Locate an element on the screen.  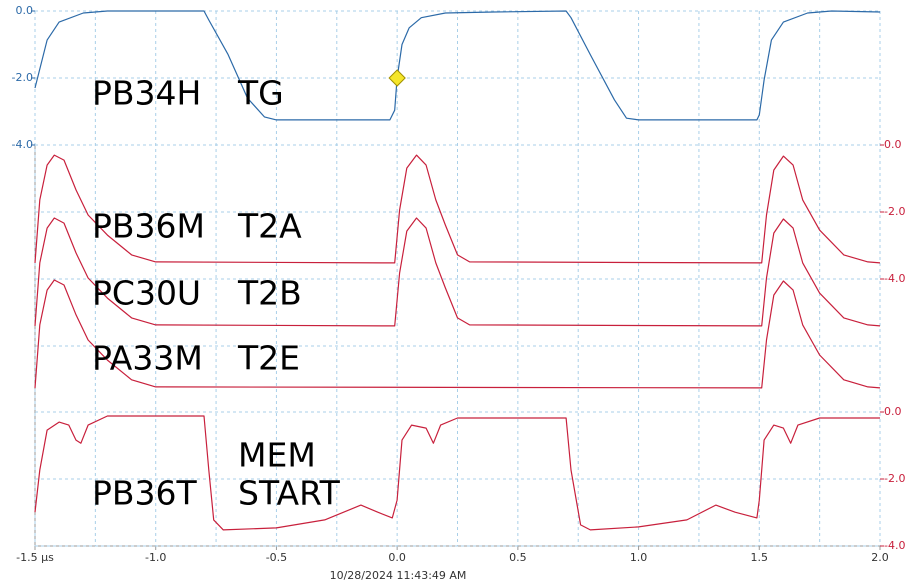
timestamp: 10/28/2024 11:43:49 AM is located at coordinates (398, 575).